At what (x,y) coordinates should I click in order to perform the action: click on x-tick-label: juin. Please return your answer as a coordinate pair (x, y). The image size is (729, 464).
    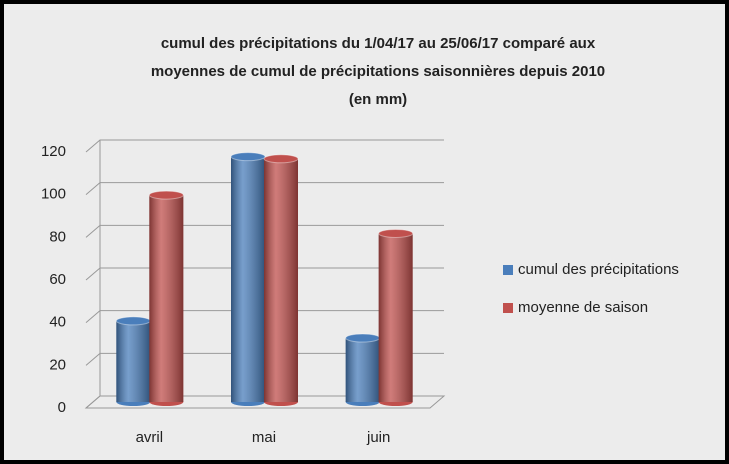
    Looking at the image, I should click on (378, 437).